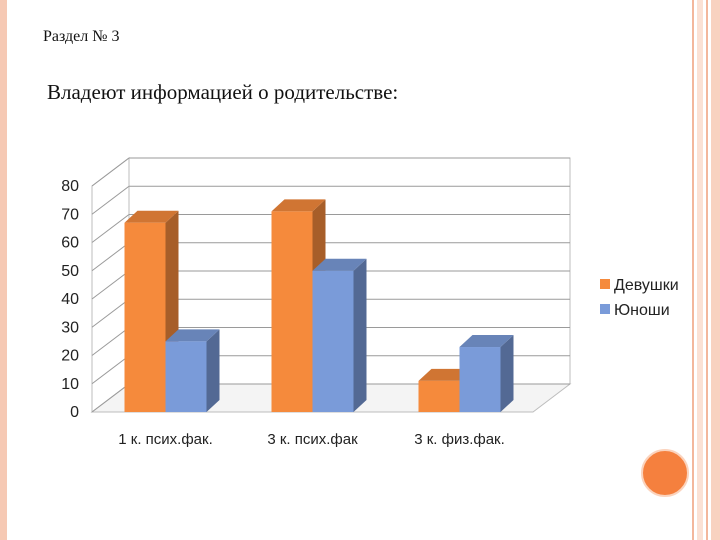 This screenshot has width=720, height=540. I want to click on y-tick-label: 80, so click(70, 186).